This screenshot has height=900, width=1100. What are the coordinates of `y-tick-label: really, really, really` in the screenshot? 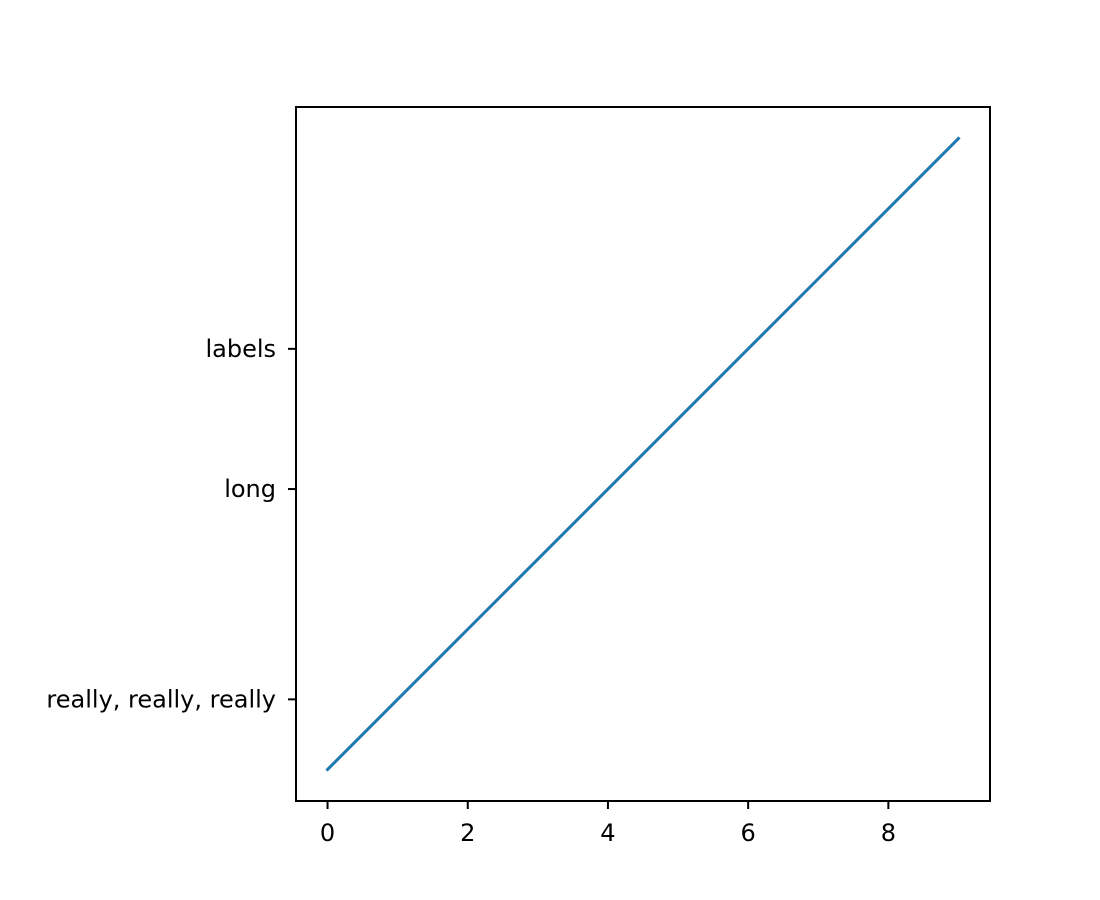 It's located at (161, 699).